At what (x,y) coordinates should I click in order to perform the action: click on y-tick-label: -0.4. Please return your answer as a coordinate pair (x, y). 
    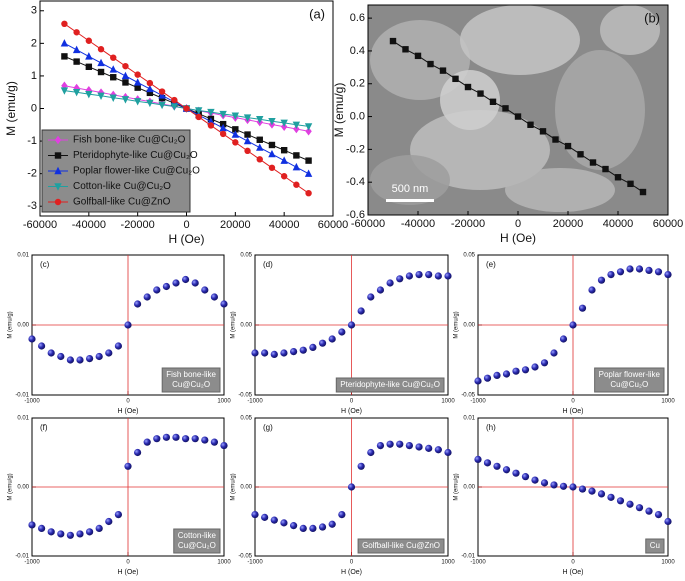
    Looking at the image, I should click on (355, 182).